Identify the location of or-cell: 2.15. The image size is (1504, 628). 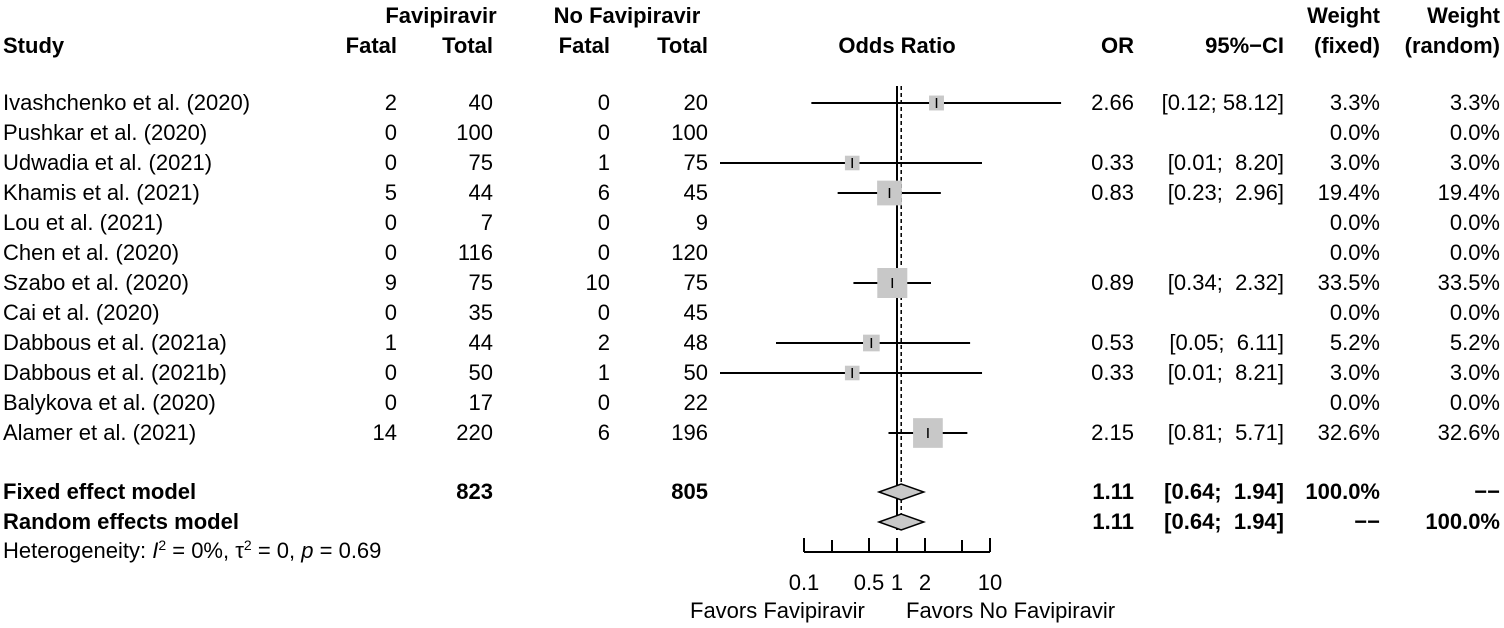
(1112, 432).